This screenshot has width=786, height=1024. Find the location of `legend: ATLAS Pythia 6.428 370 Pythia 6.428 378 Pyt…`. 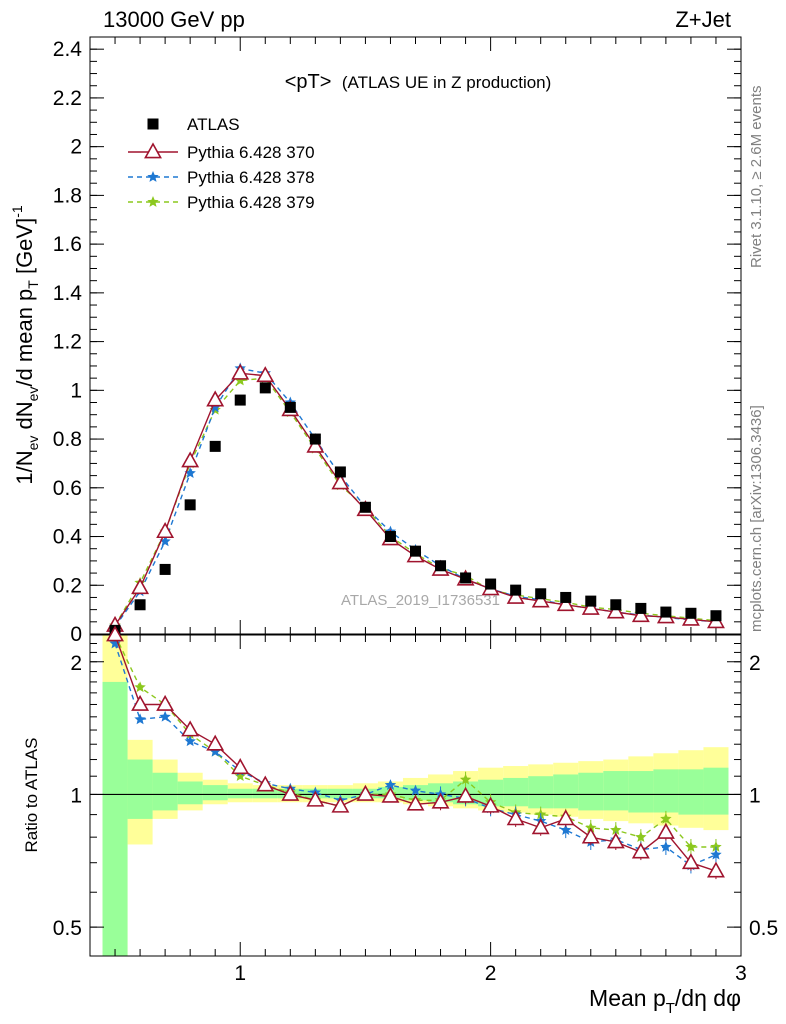

legend: ATLAS Pythia 6.428 370 Pythia 6.428 378 Pyt… is located at coordinates (221, 163).